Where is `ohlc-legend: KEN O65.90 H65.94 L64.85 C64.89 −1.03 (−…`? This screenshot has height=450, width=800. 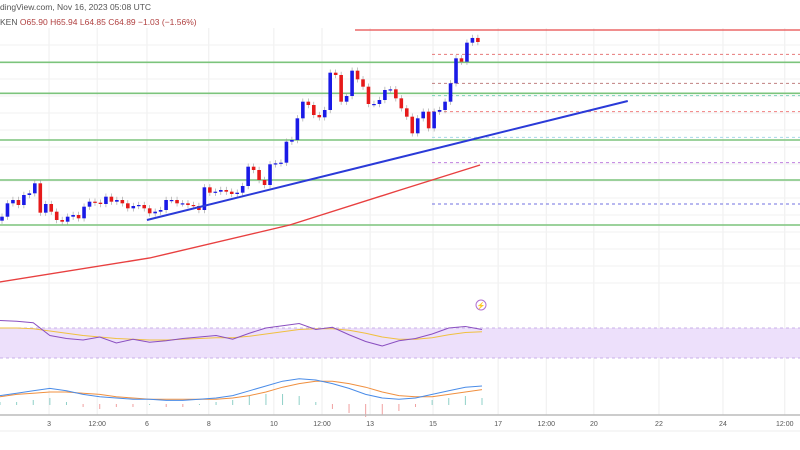
ohlc-legend: KEN O65.90 H65.94 L64.85 C64.89 −1.03 (−… is located at coordinates (98, 22).